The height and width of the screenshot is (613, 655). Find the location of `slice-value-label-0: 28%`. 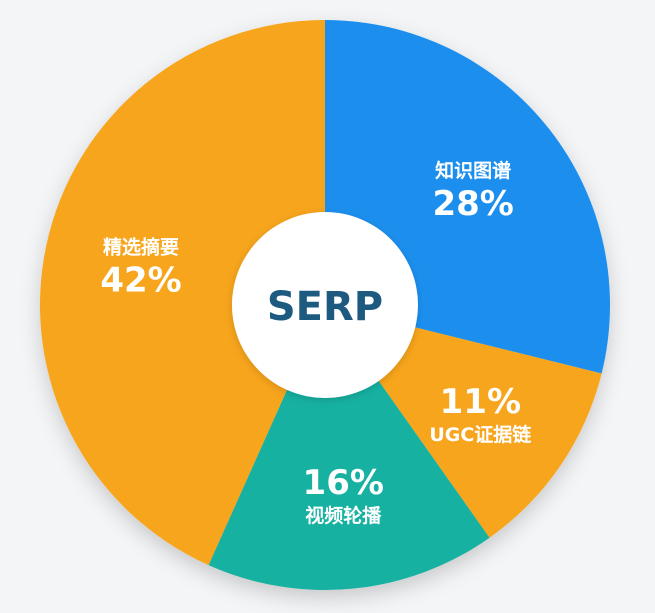

slice-value-label-0: 28% is located at coordinates (472, 204).